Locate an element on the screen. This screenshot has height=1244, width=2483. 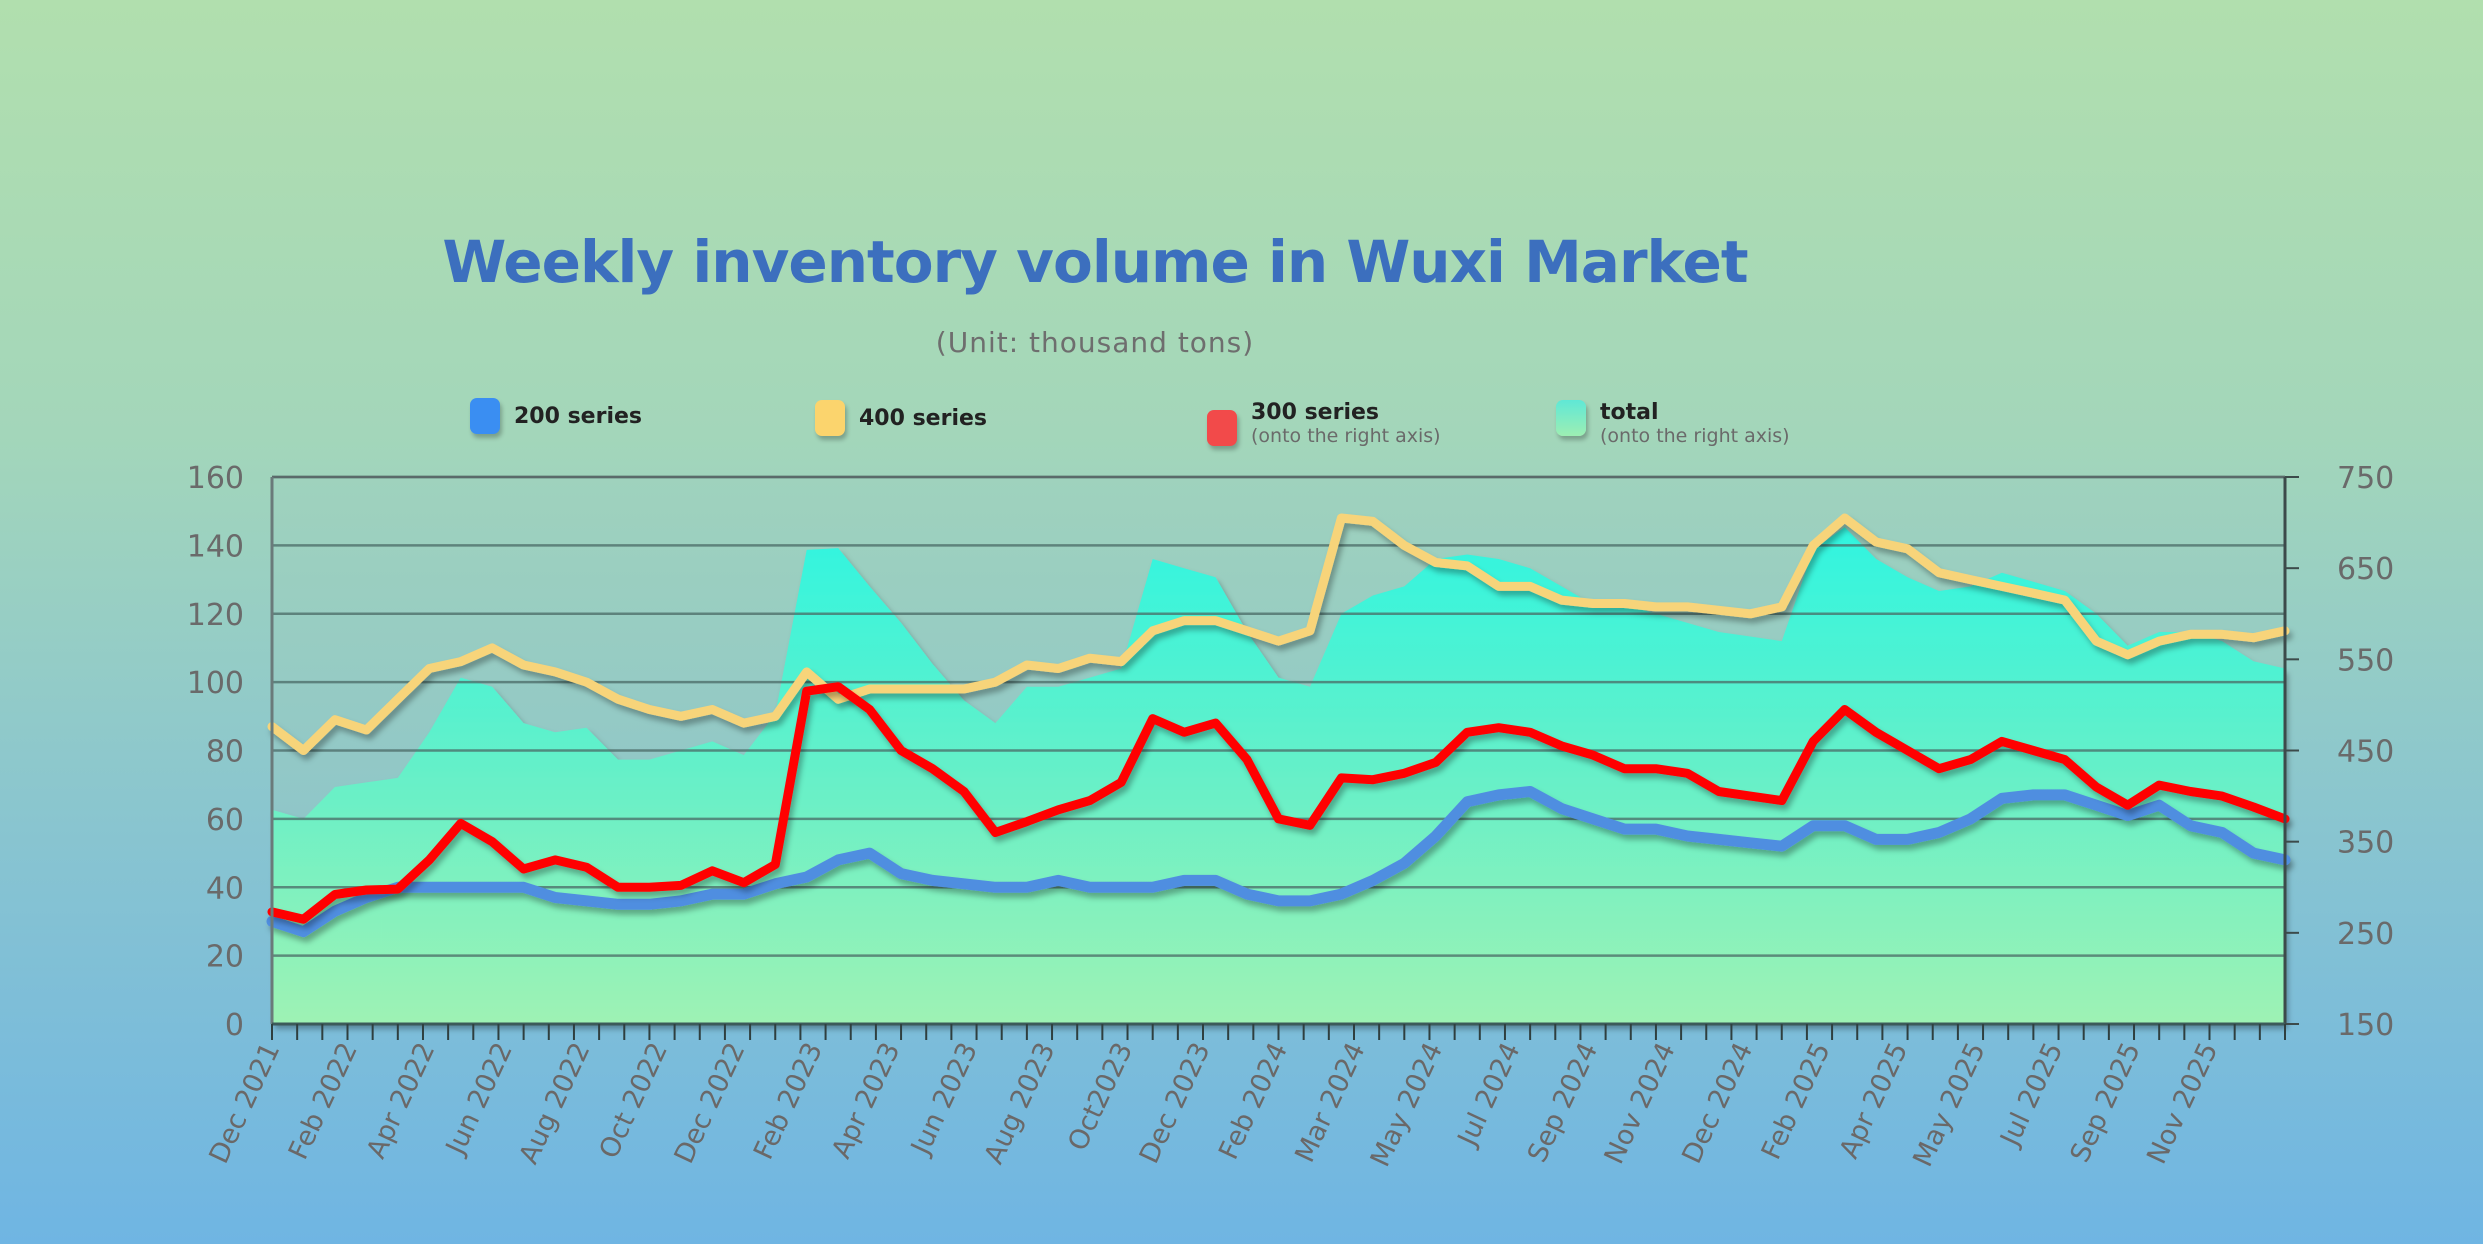
y-right-tick-label: 450 is located at coordinates (2365, 752).